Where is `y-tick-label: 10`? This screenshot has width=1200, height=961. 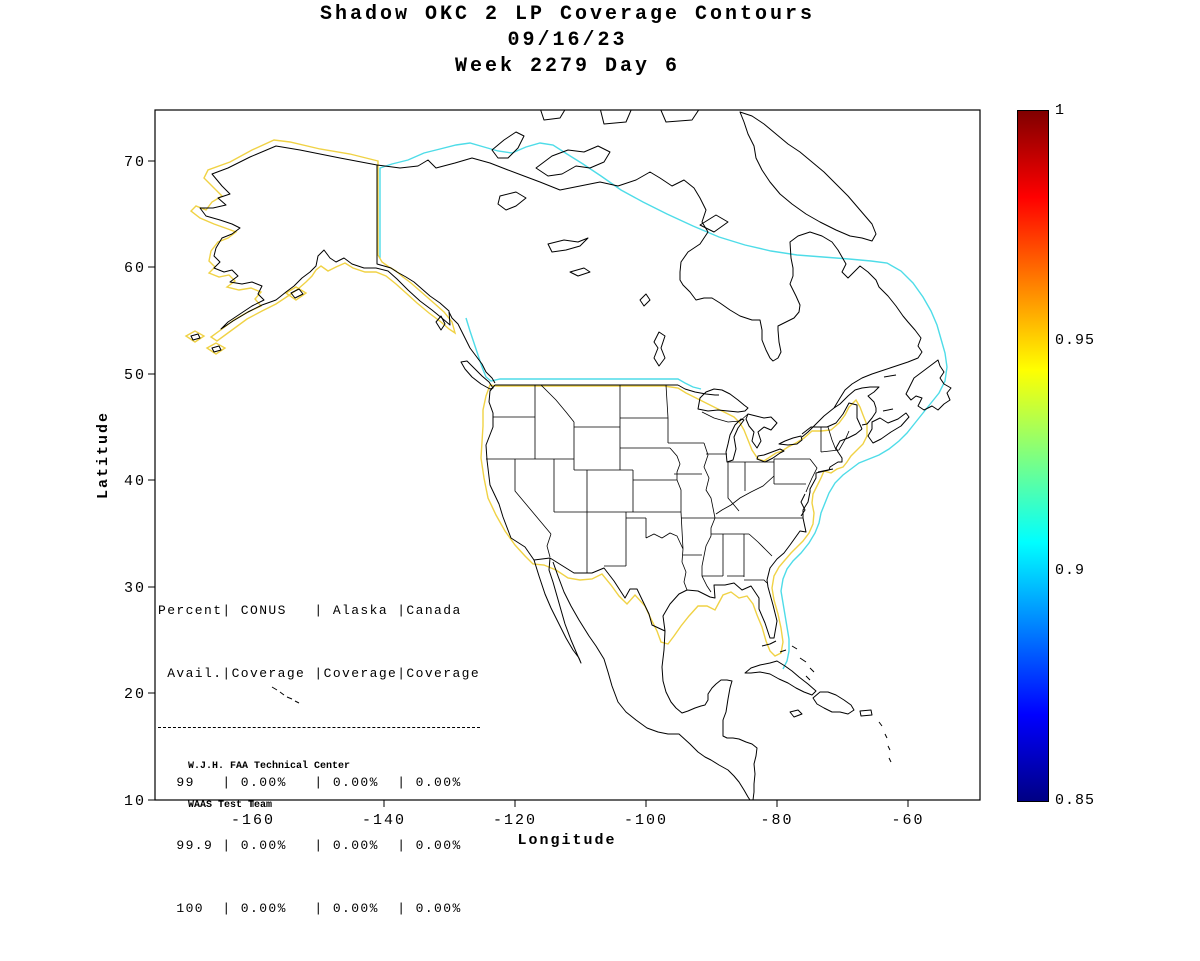 y-tick-label: 10 is located at coordinates (135, 801).